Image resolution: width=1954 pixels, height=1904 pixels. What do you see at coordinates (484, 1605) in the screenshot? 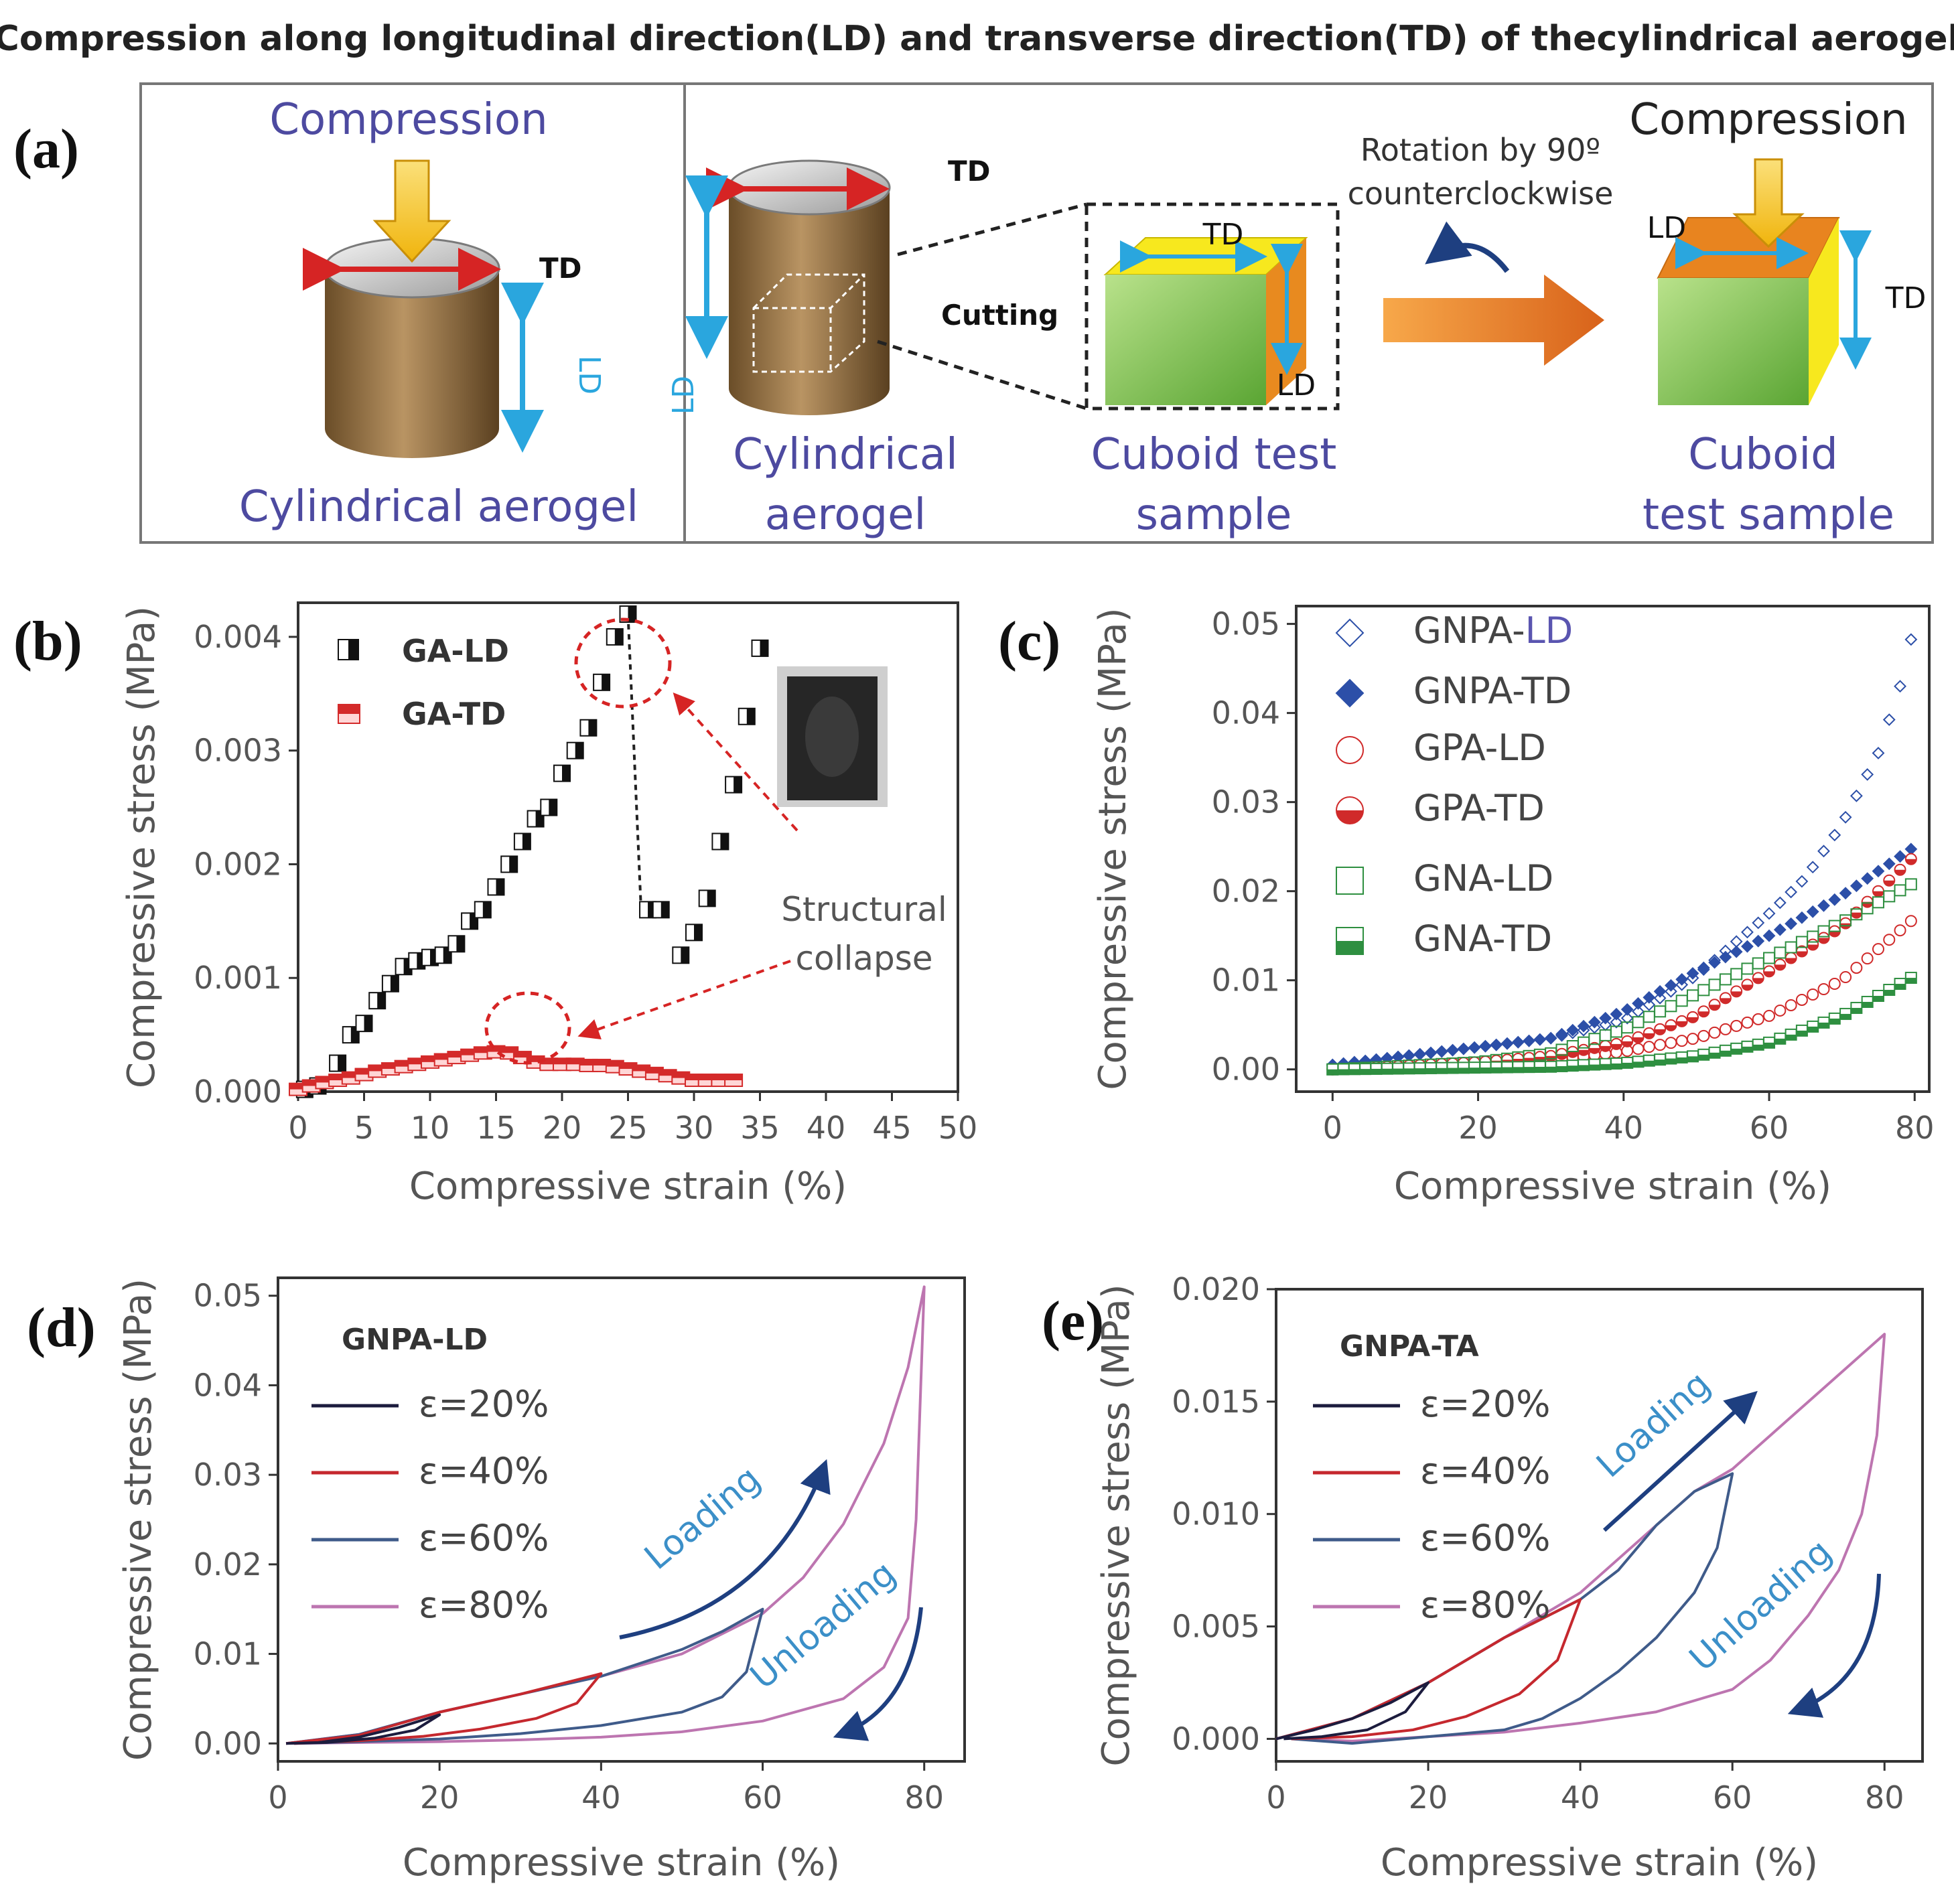
I see `legend-label-ε=80%: ε=80%` at bounding box center [484, 1605].